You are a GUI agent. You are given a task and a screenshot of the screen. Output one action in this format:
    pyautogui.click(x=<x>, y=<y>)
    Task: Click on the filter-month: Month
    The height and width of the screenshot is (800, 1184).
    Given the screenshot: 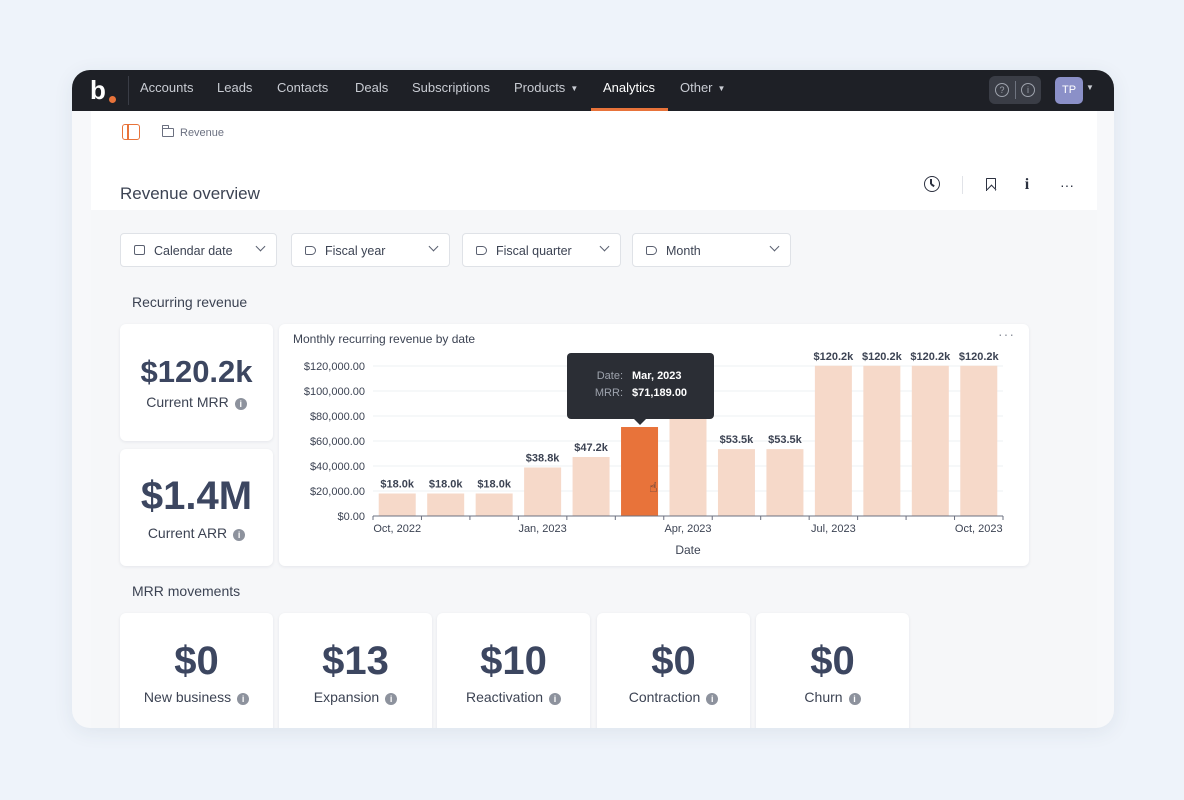 What is the action you would take?
    pyautogui.click(x=711, y=250)
    